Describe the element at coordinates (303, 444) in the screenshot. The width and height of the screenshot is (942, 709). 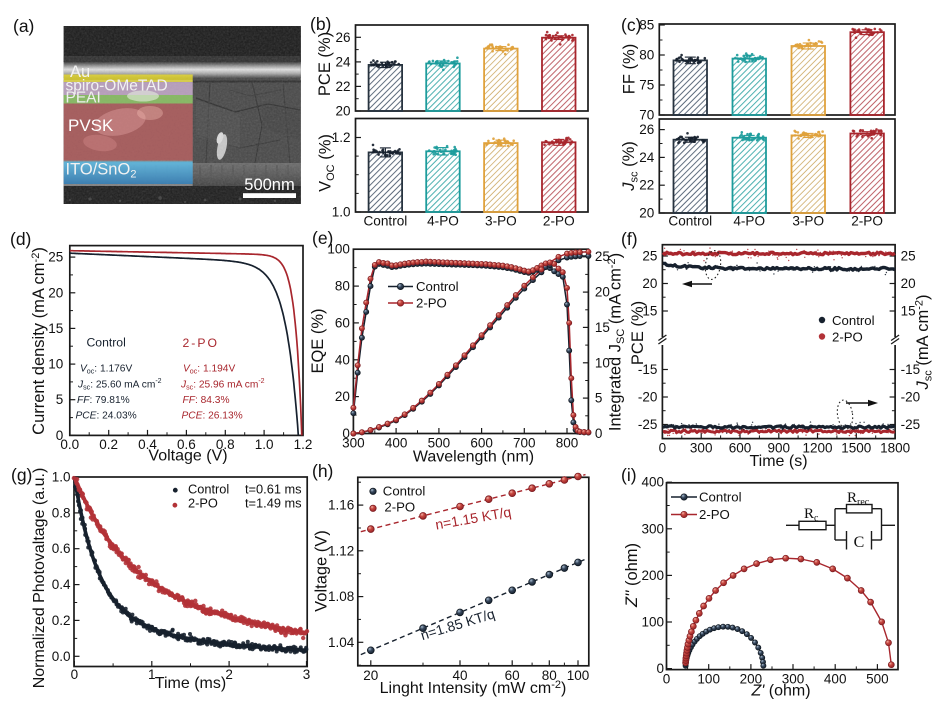
I see `svg-text: 1.2` at that location.